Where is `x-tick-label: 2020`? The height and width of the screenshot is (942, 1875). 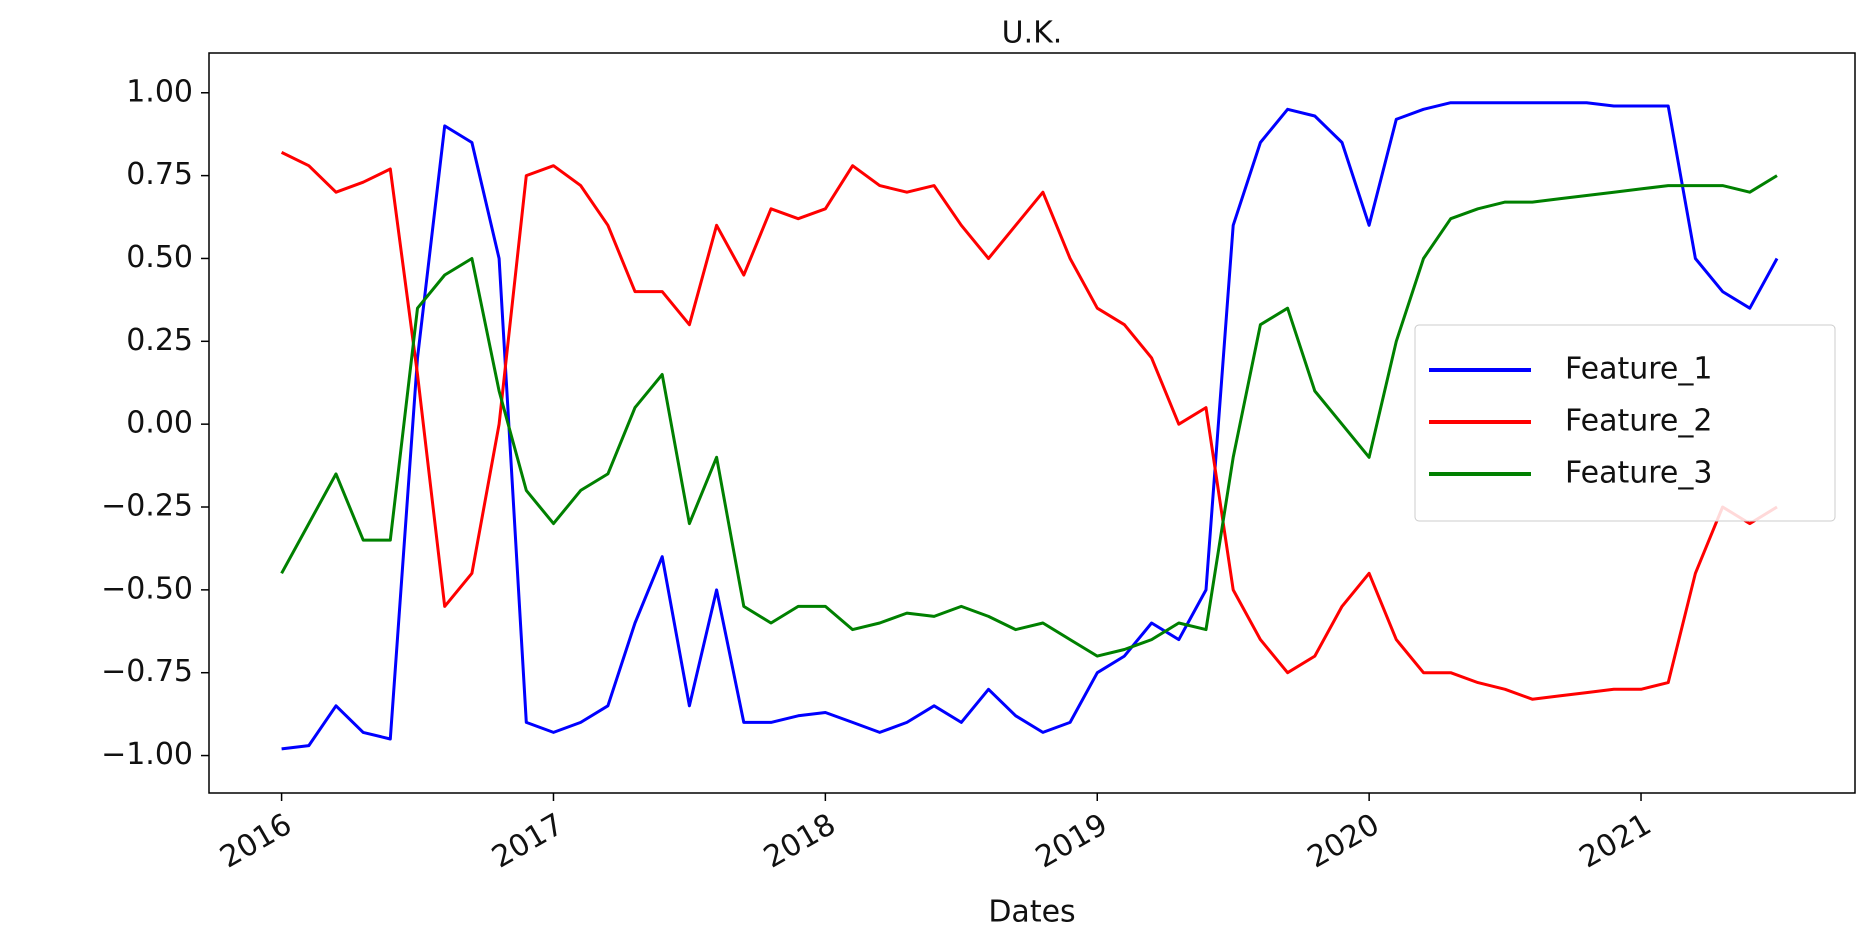
x-tick-label: 2020 is located at coordinates (1344, 841).